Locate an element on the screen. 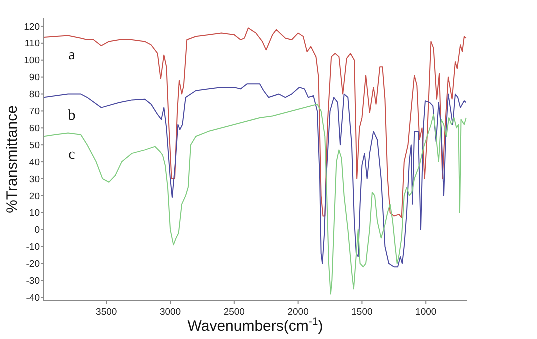 The image size is (537, 339). y-tick-label: 80 is located at coordinates (34, 95).